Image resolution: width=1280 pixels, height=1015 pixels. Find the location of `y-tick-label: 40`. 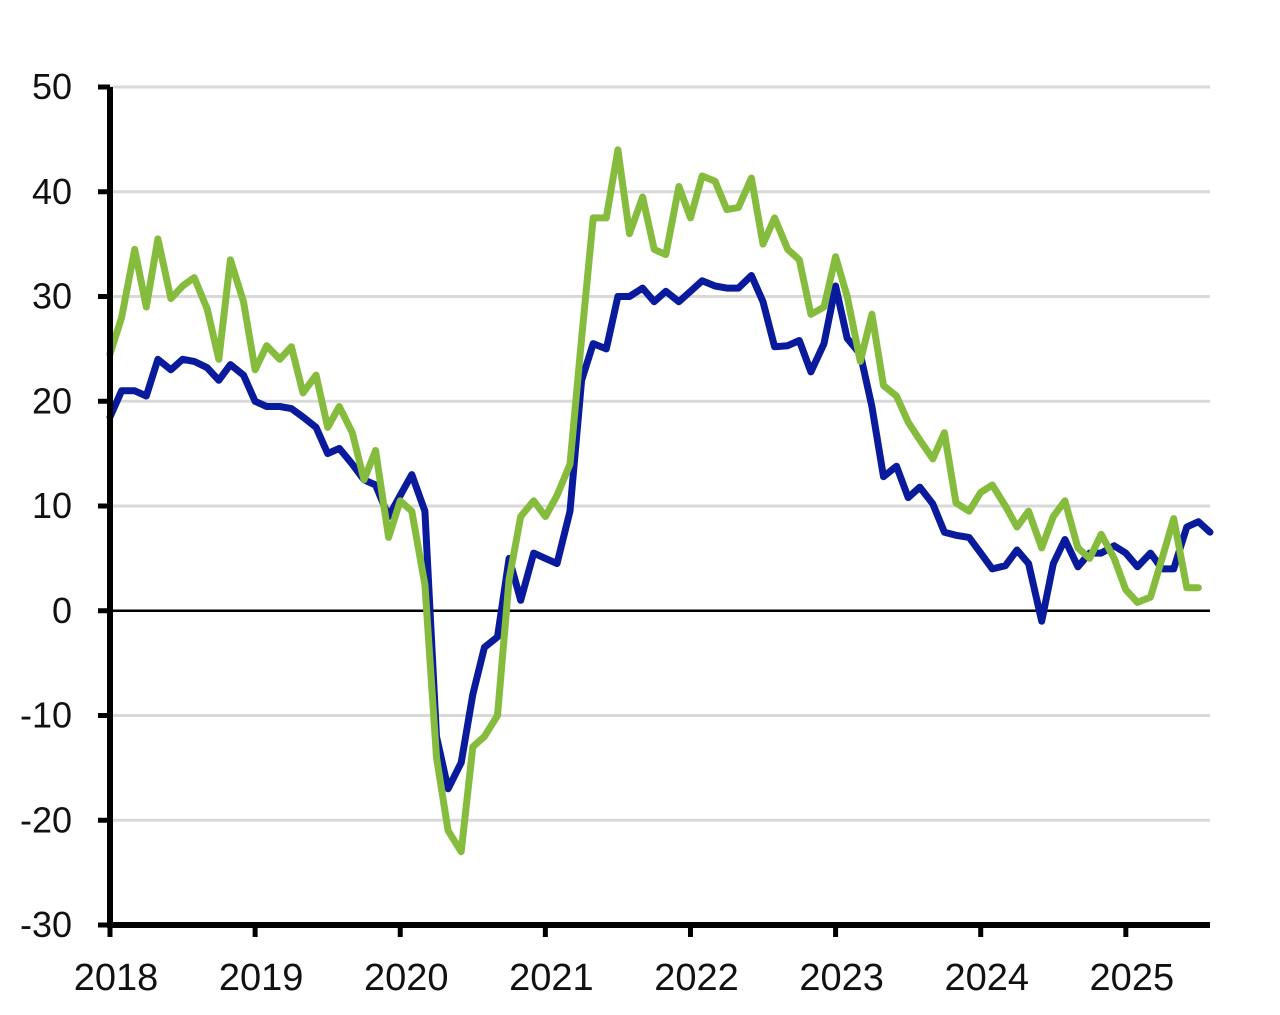

y-tick-label: 40 is located at coordinates (52, 191).